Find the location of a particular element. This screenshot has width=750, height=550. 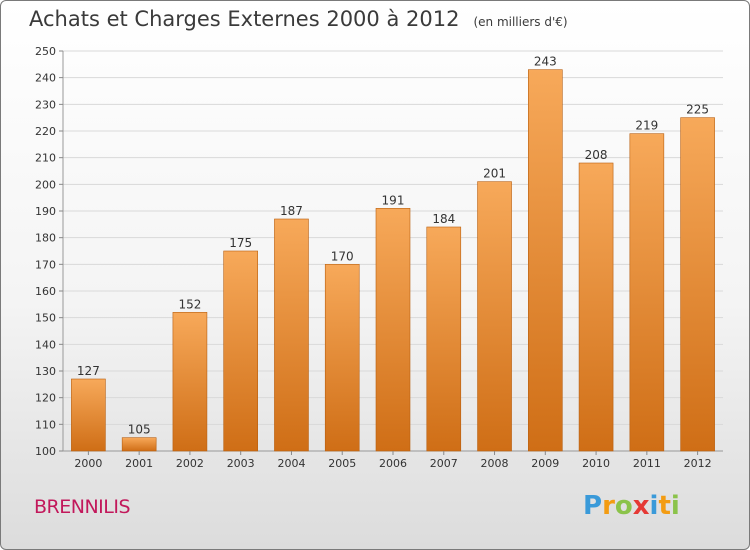

x-tick-label: 2002 is located at coordinates (190, 463).